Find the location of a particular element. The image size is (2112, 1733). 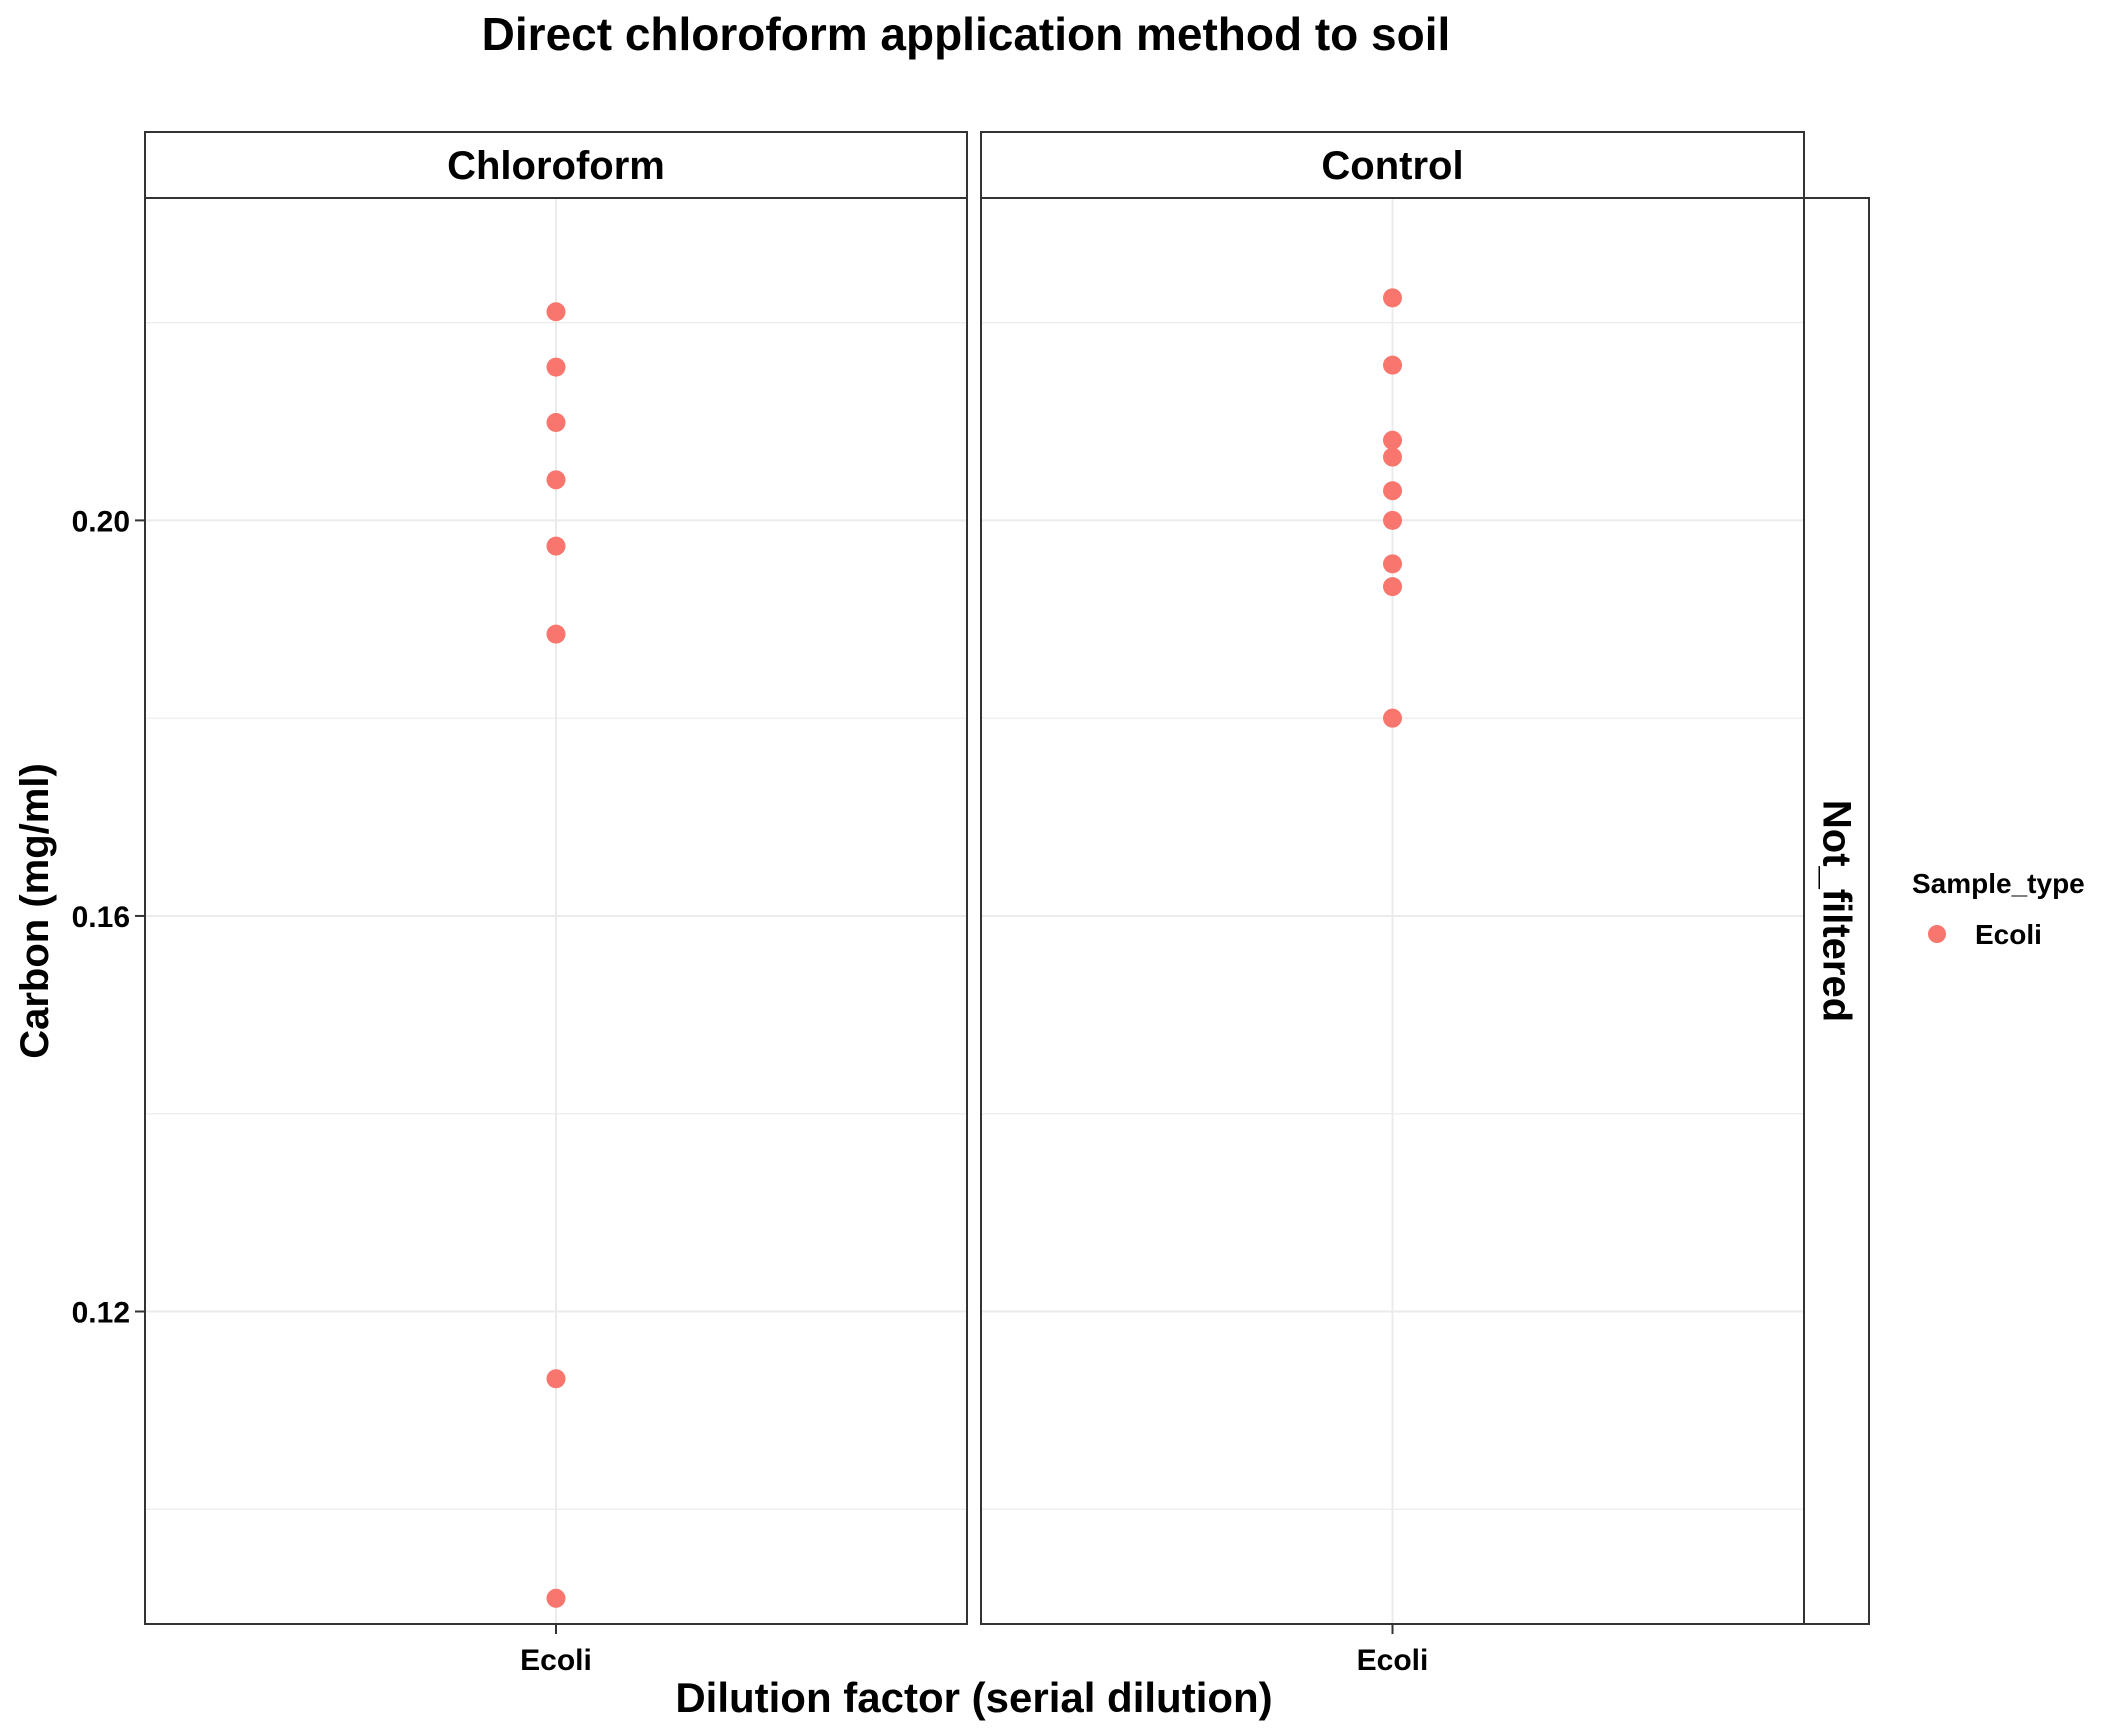

row-strip-label: Not_filtered is located at coordinates (1837, 911).